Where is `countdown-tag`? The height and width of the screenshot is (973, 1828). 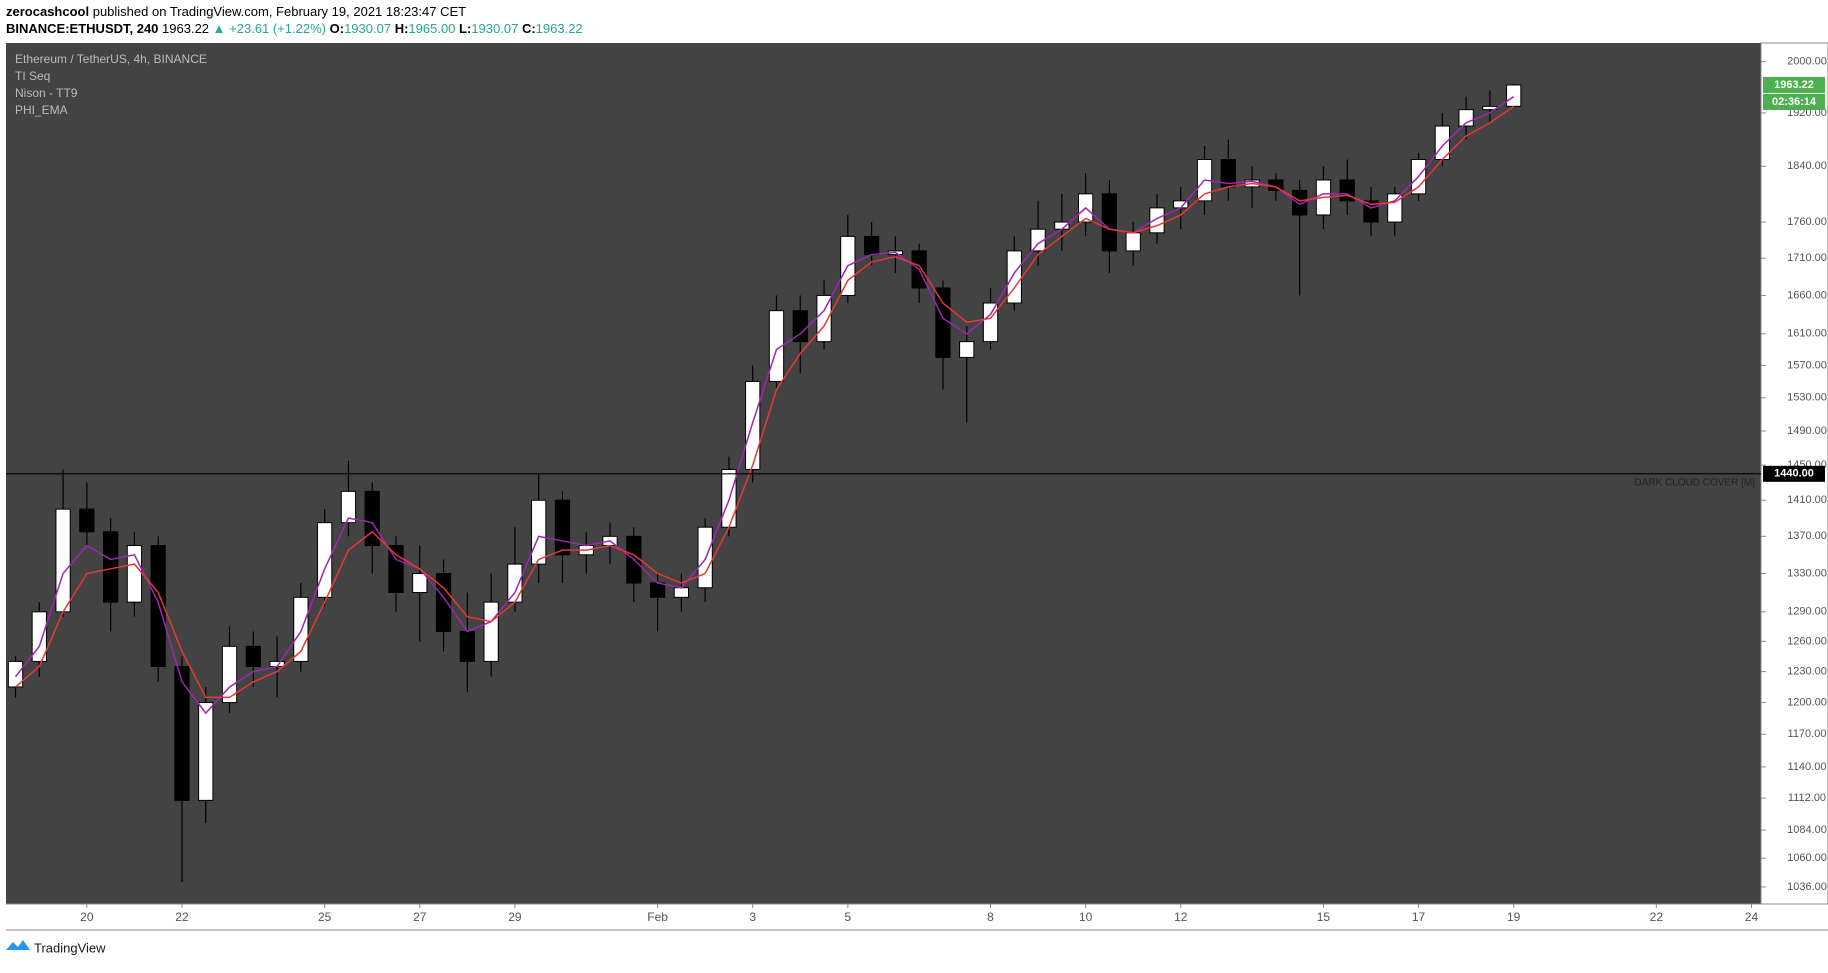 countdown-tag is located at coordinates (1794, 101).